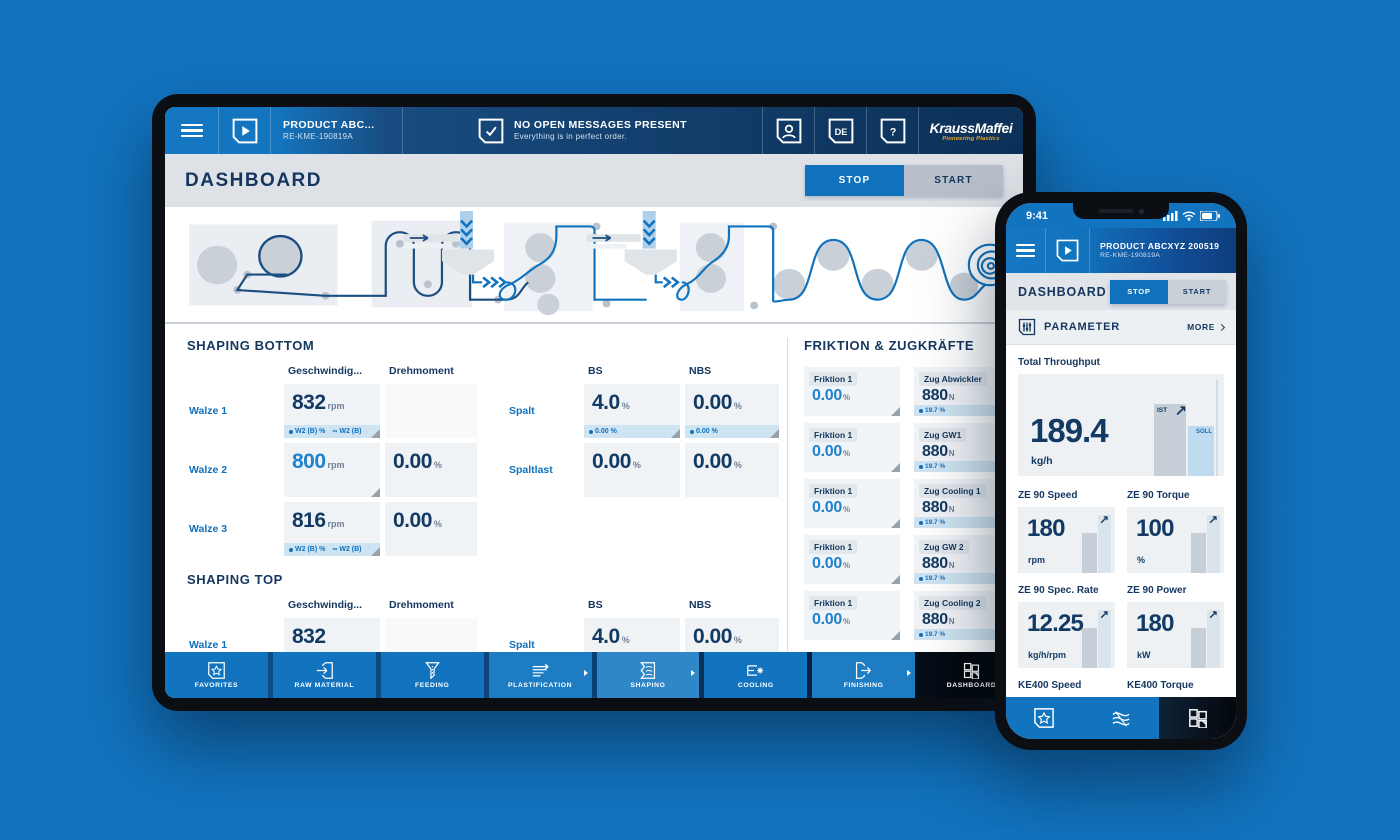  I want to click on parameter-tile: ZE 90 Speed 180 rpm ↗, so click(1066, 534).